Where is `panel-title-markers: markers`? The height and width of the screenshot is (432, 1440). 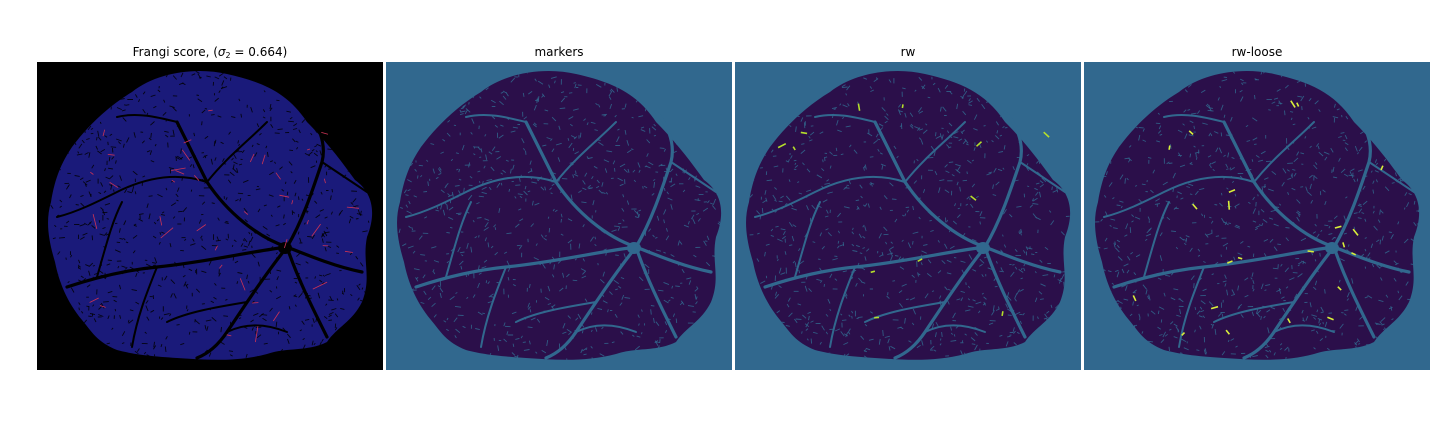
panel-title-markers: markers is located at coordinates (559, 52).